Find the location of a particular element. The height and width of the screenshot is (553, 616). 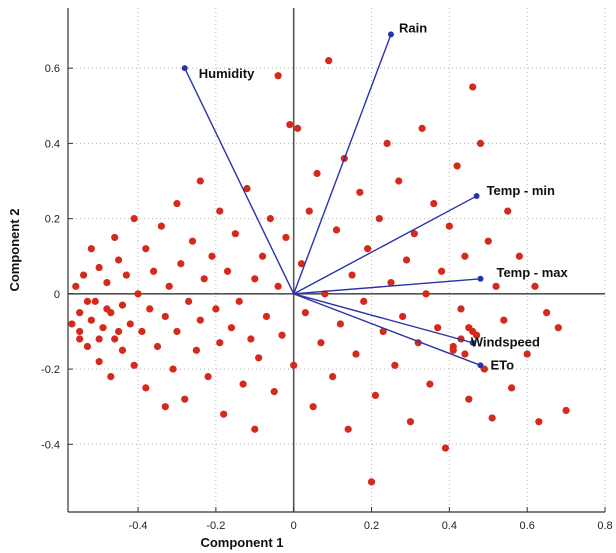

y-tick-label: 0 is located at coordinates (57, 295).